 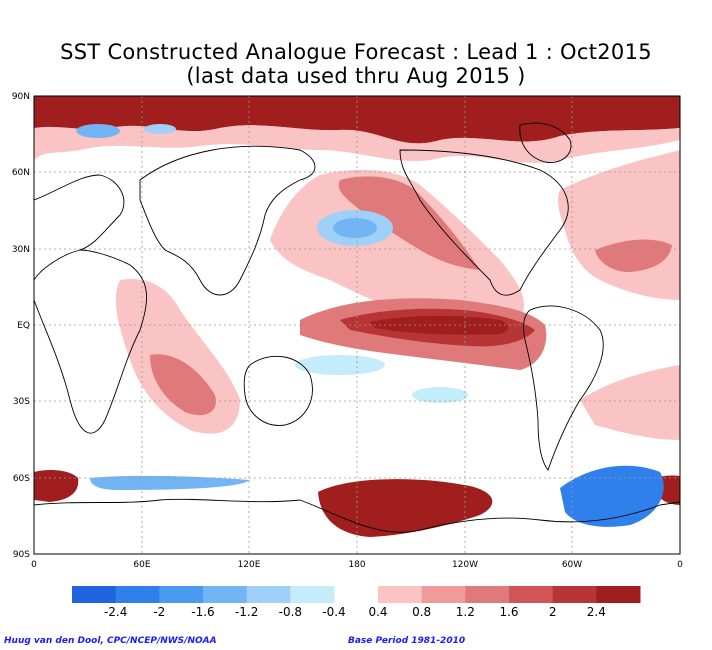 I want to click on north-pacific-warm-core, so click(x=409, y=223).